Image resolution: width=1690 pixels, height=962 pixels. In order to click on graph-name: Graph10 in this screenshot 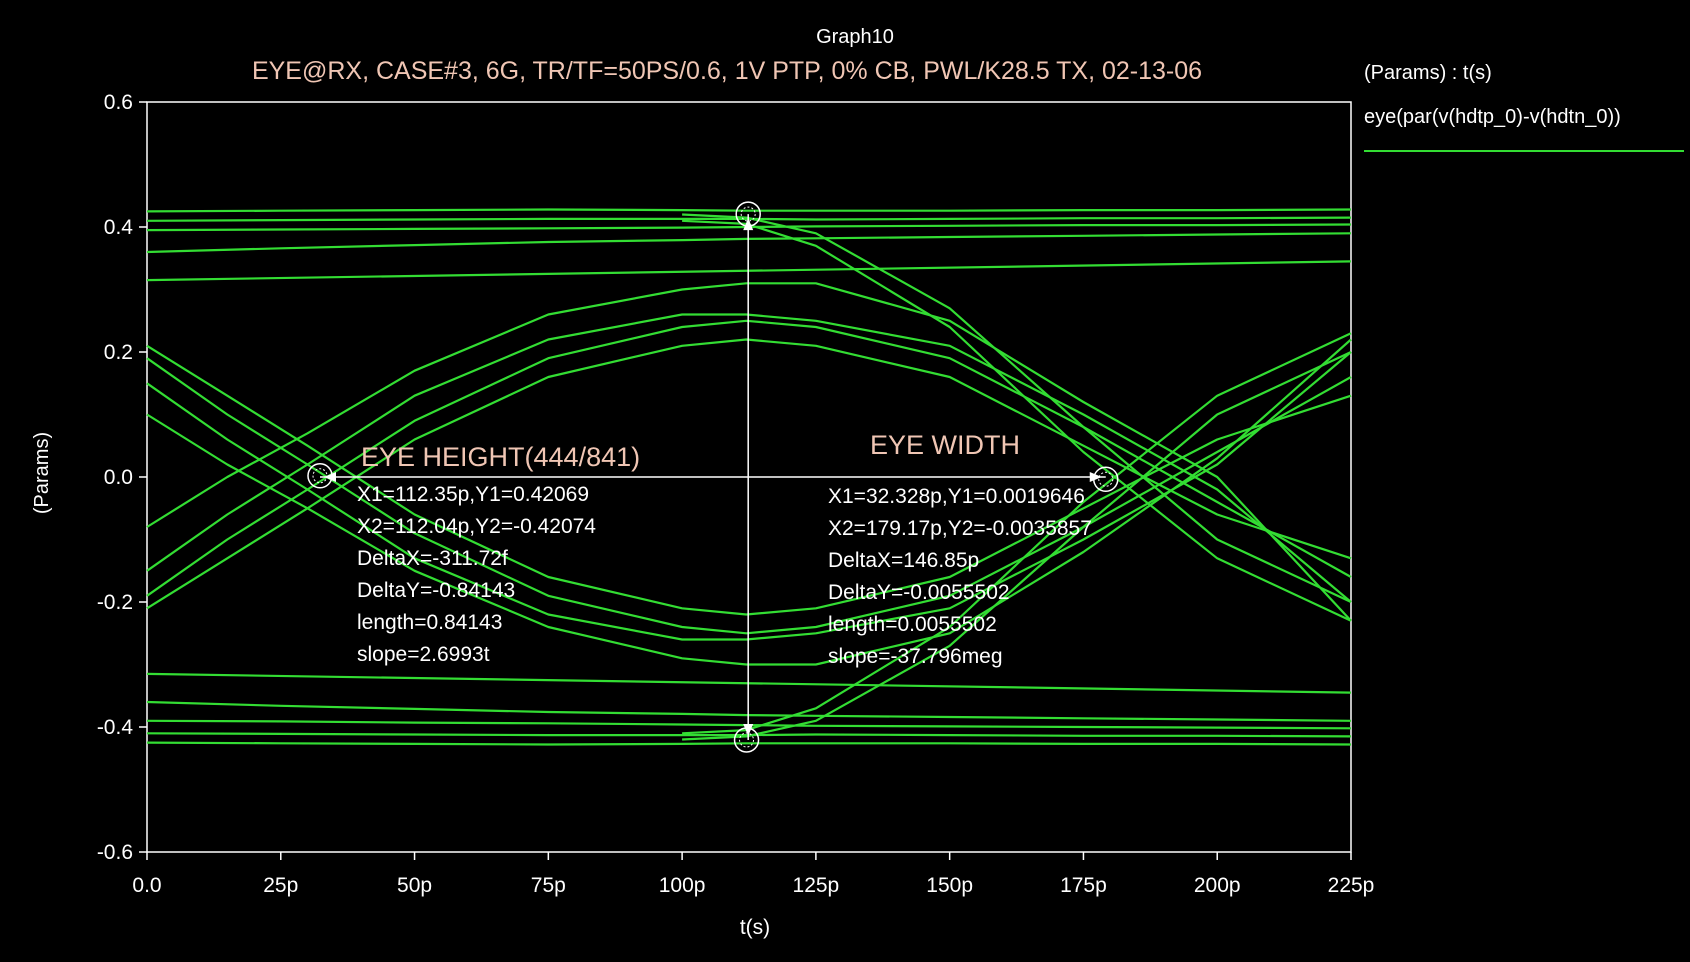, I will do `click(855, 37)`.